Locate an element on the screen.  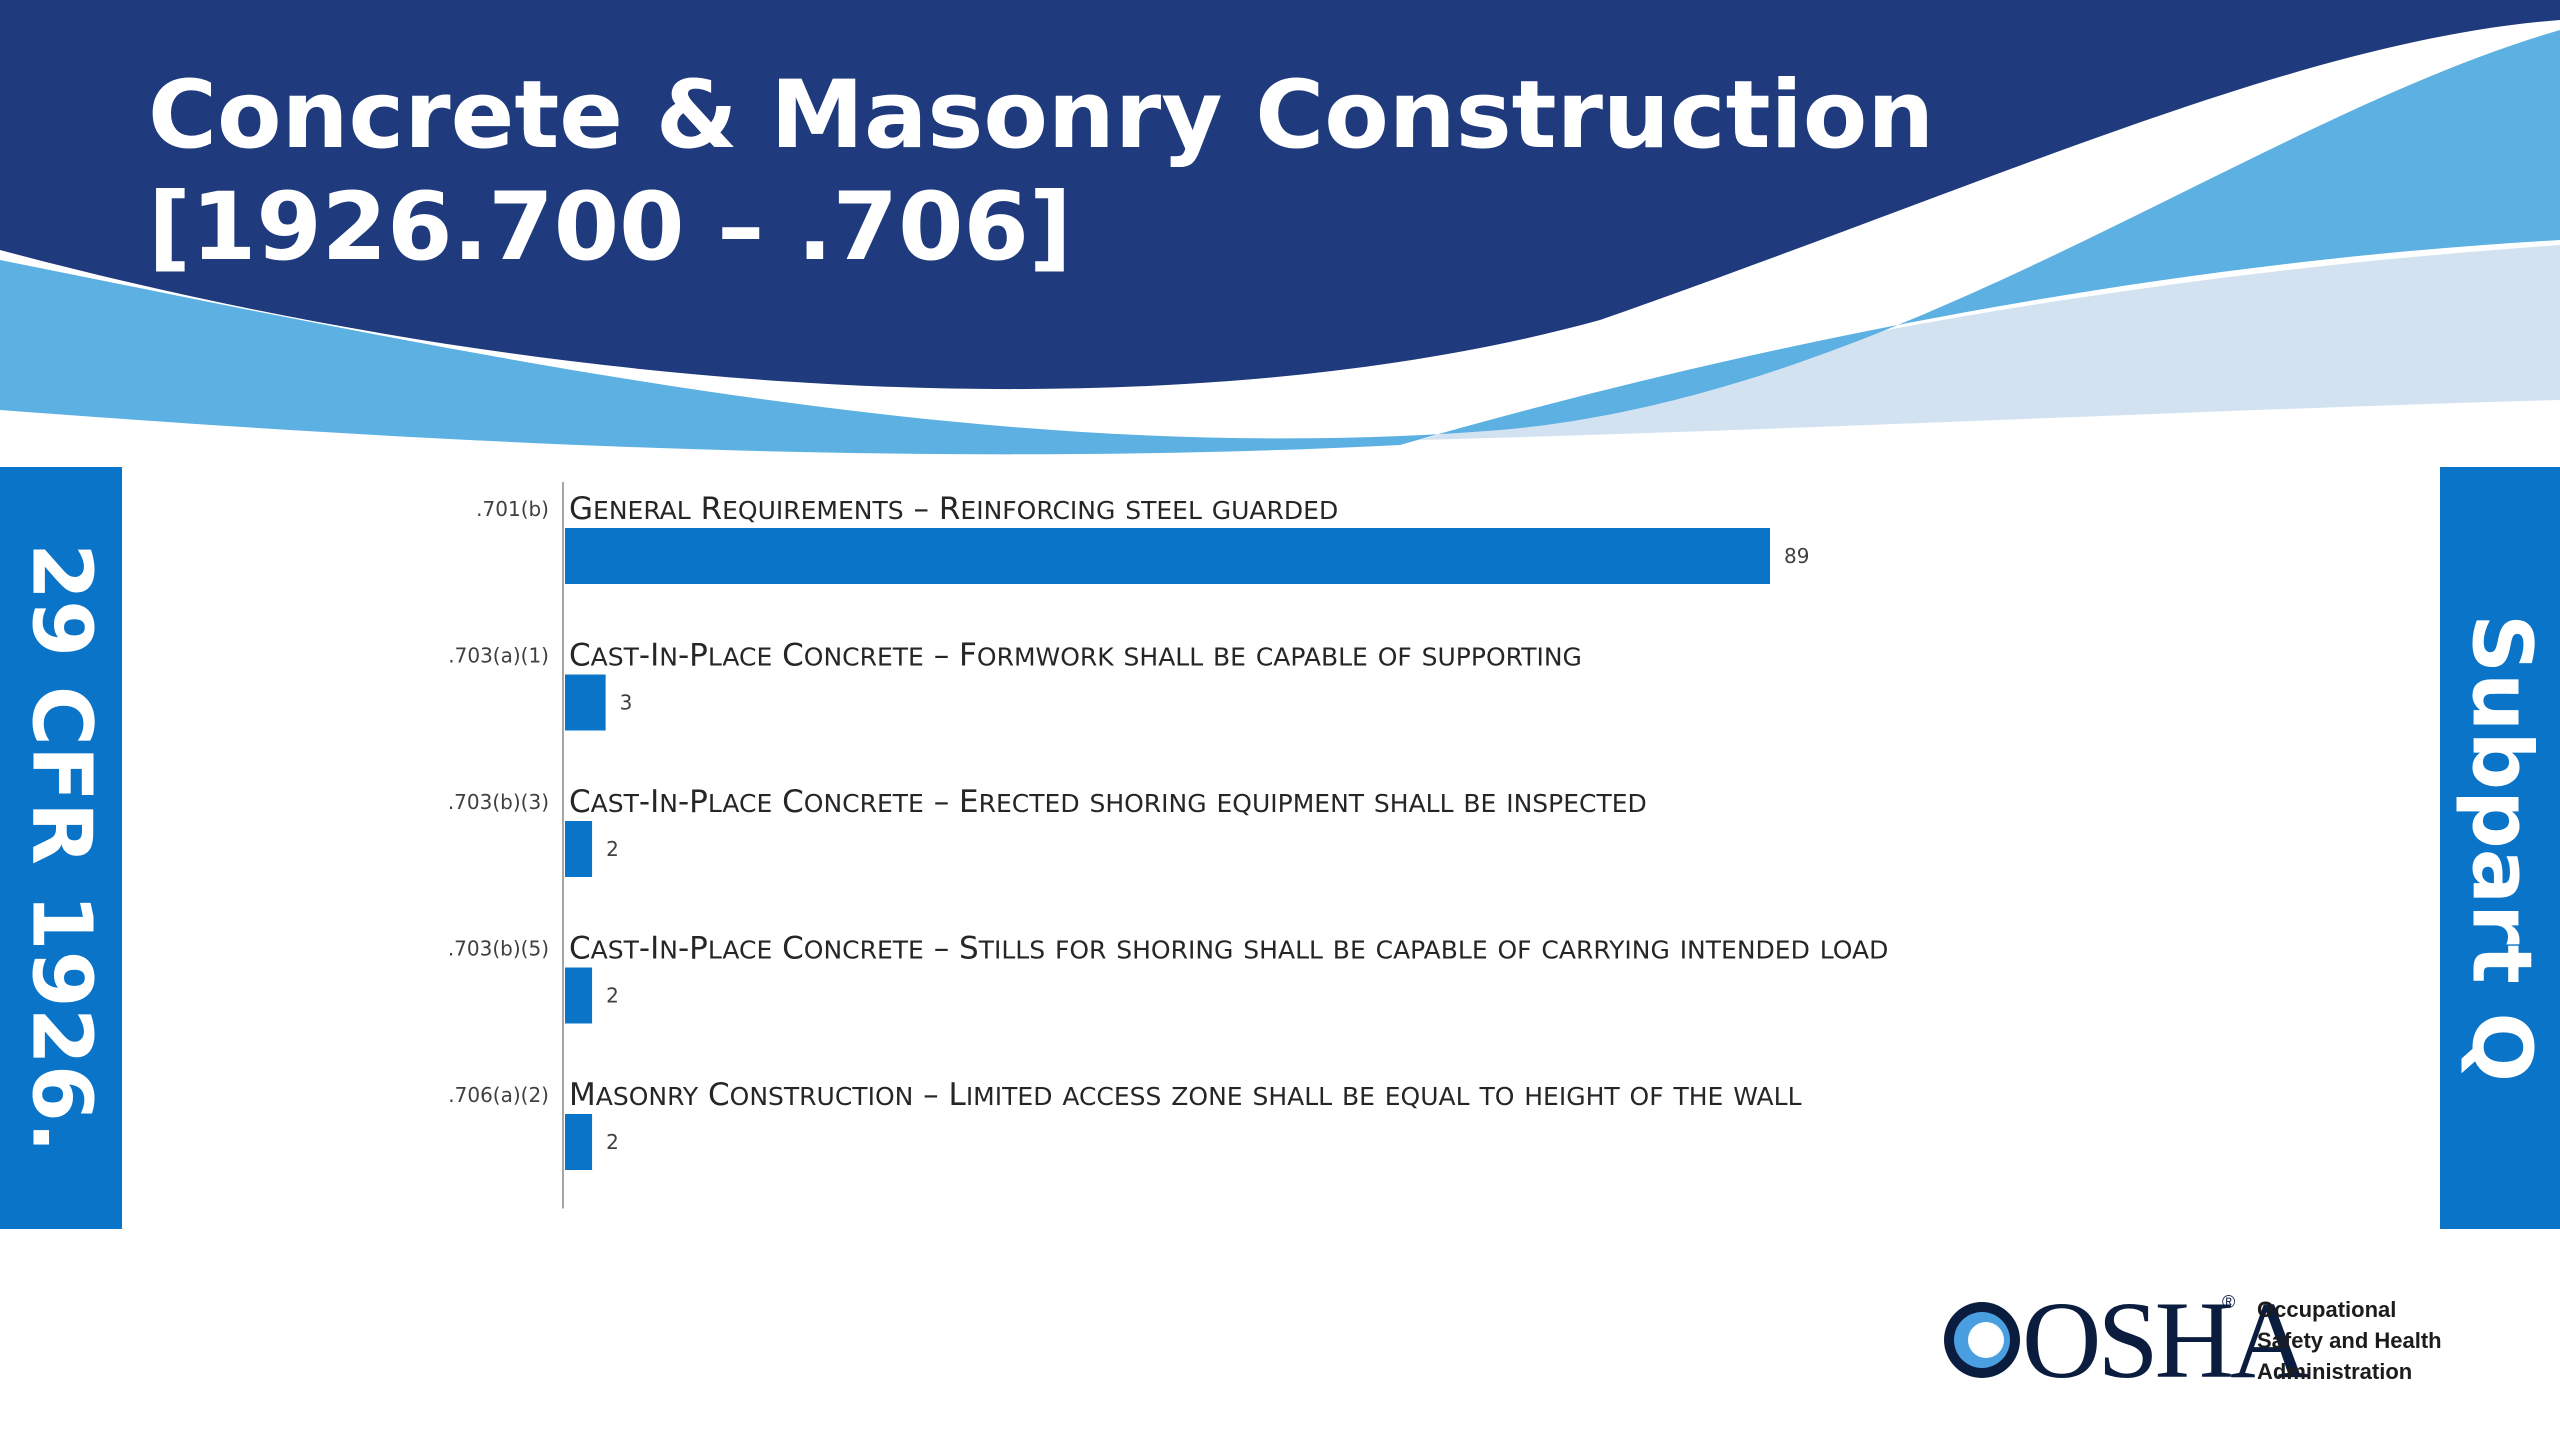
agency-line-3: Administration is located at coordinates (2335, 1371).